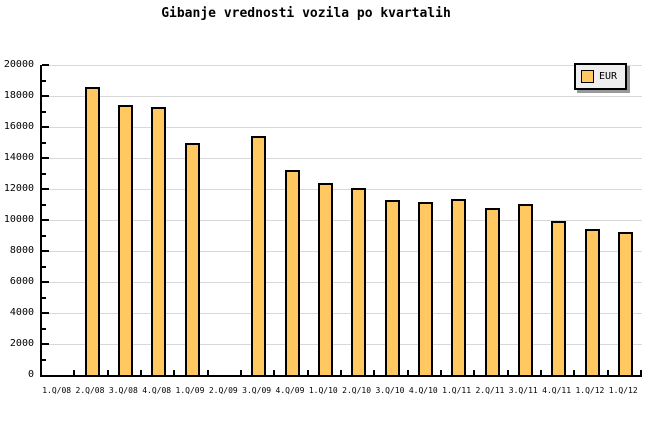  What do you see at coordinates (457, 390) in the screenshot?
I see `x-axis-label-13: 1.Q/11` at bounding box center [457, 390].